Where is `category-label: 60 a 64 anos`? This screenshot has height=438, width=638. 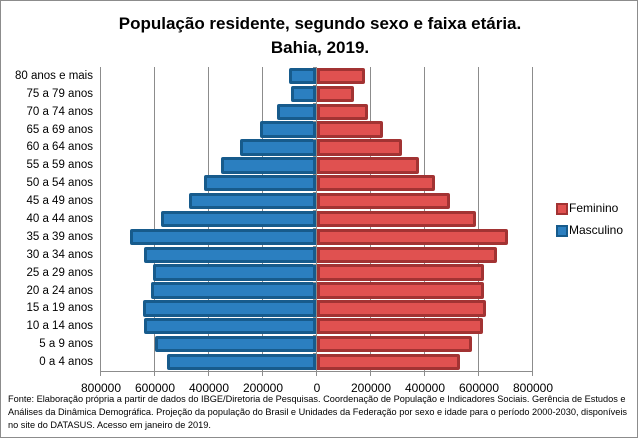 category-label: 60 a 64 anos is located at coordinates (59, 147).